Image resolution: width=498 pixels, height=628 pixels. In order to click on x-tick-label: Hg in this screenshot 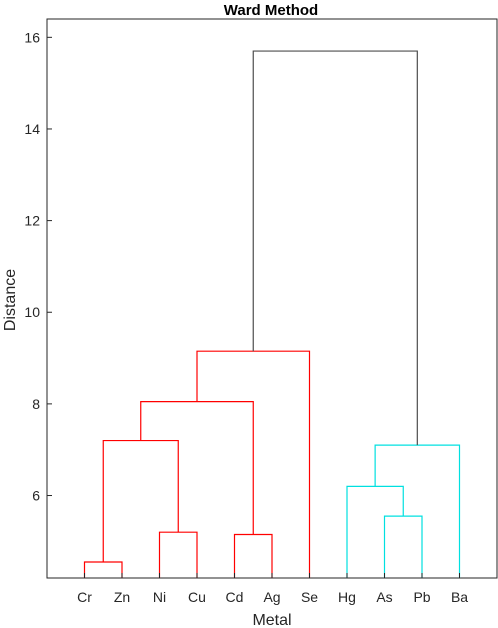, I will do `click(347, 597)`.